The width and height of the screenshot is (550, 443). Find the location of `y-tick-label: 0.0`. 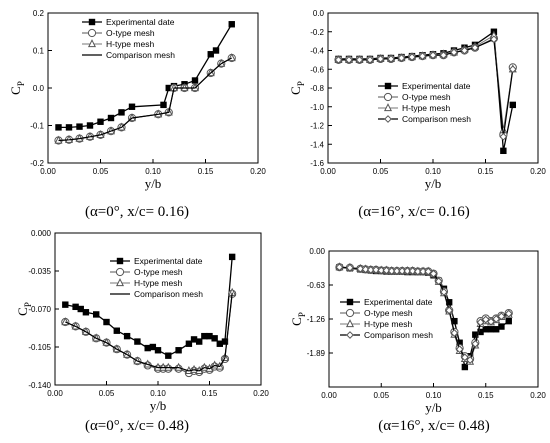

y-tick-label: 0.0 is located at coordinates (319, 13).